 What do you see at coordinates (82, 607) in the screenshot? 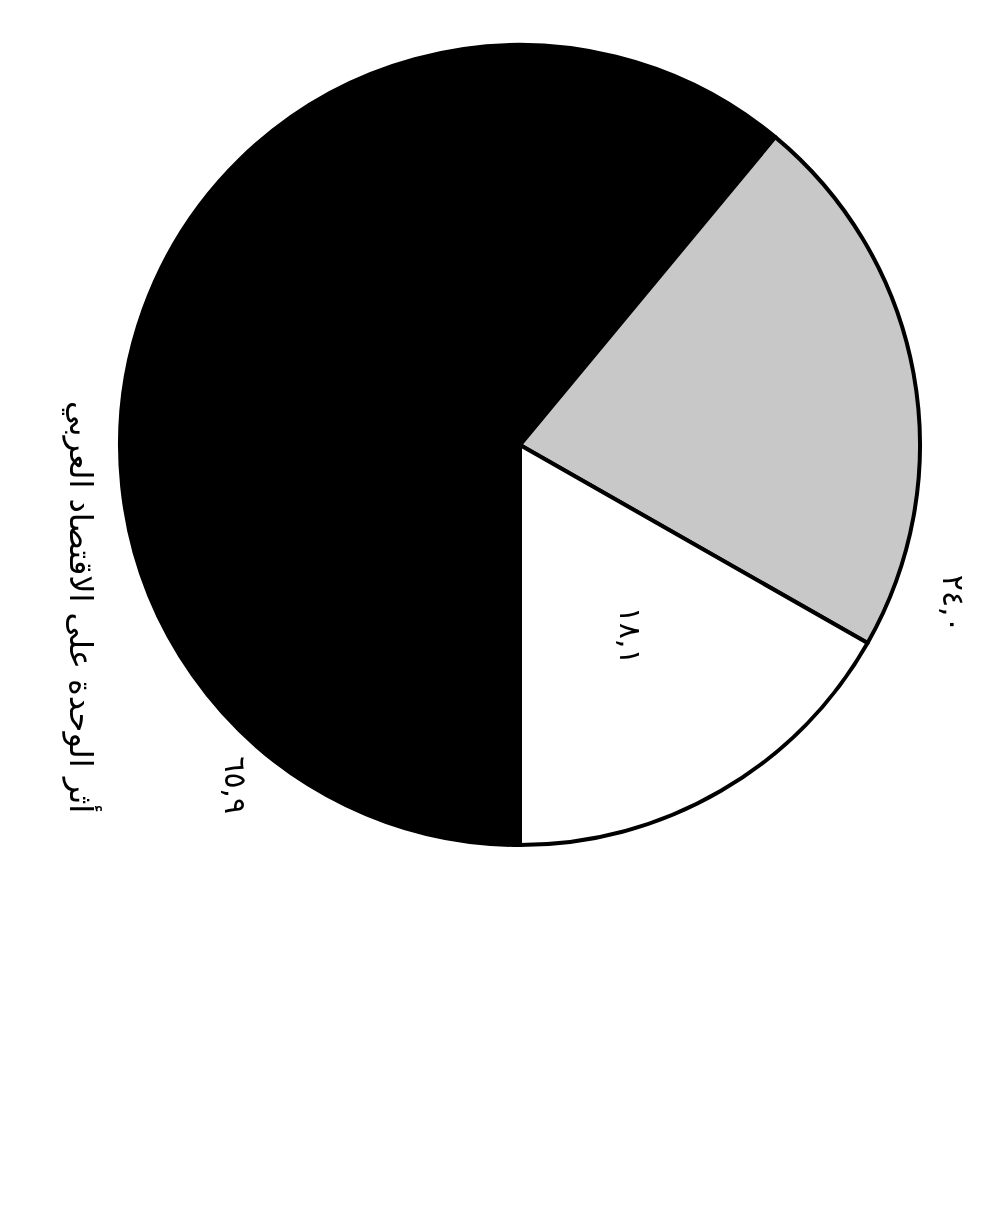
I see `text: أثر الوحدة على الاقتصاد العربي` at bounding box center [82, 607].